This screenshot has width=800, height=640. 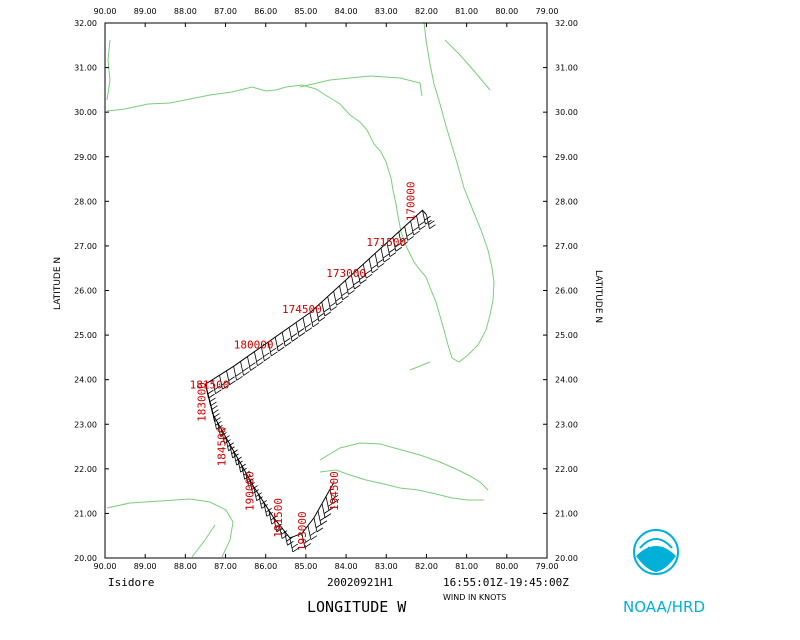 I want to click on x-axis-title: LONGITUDE W, so click(x=357, y=607).